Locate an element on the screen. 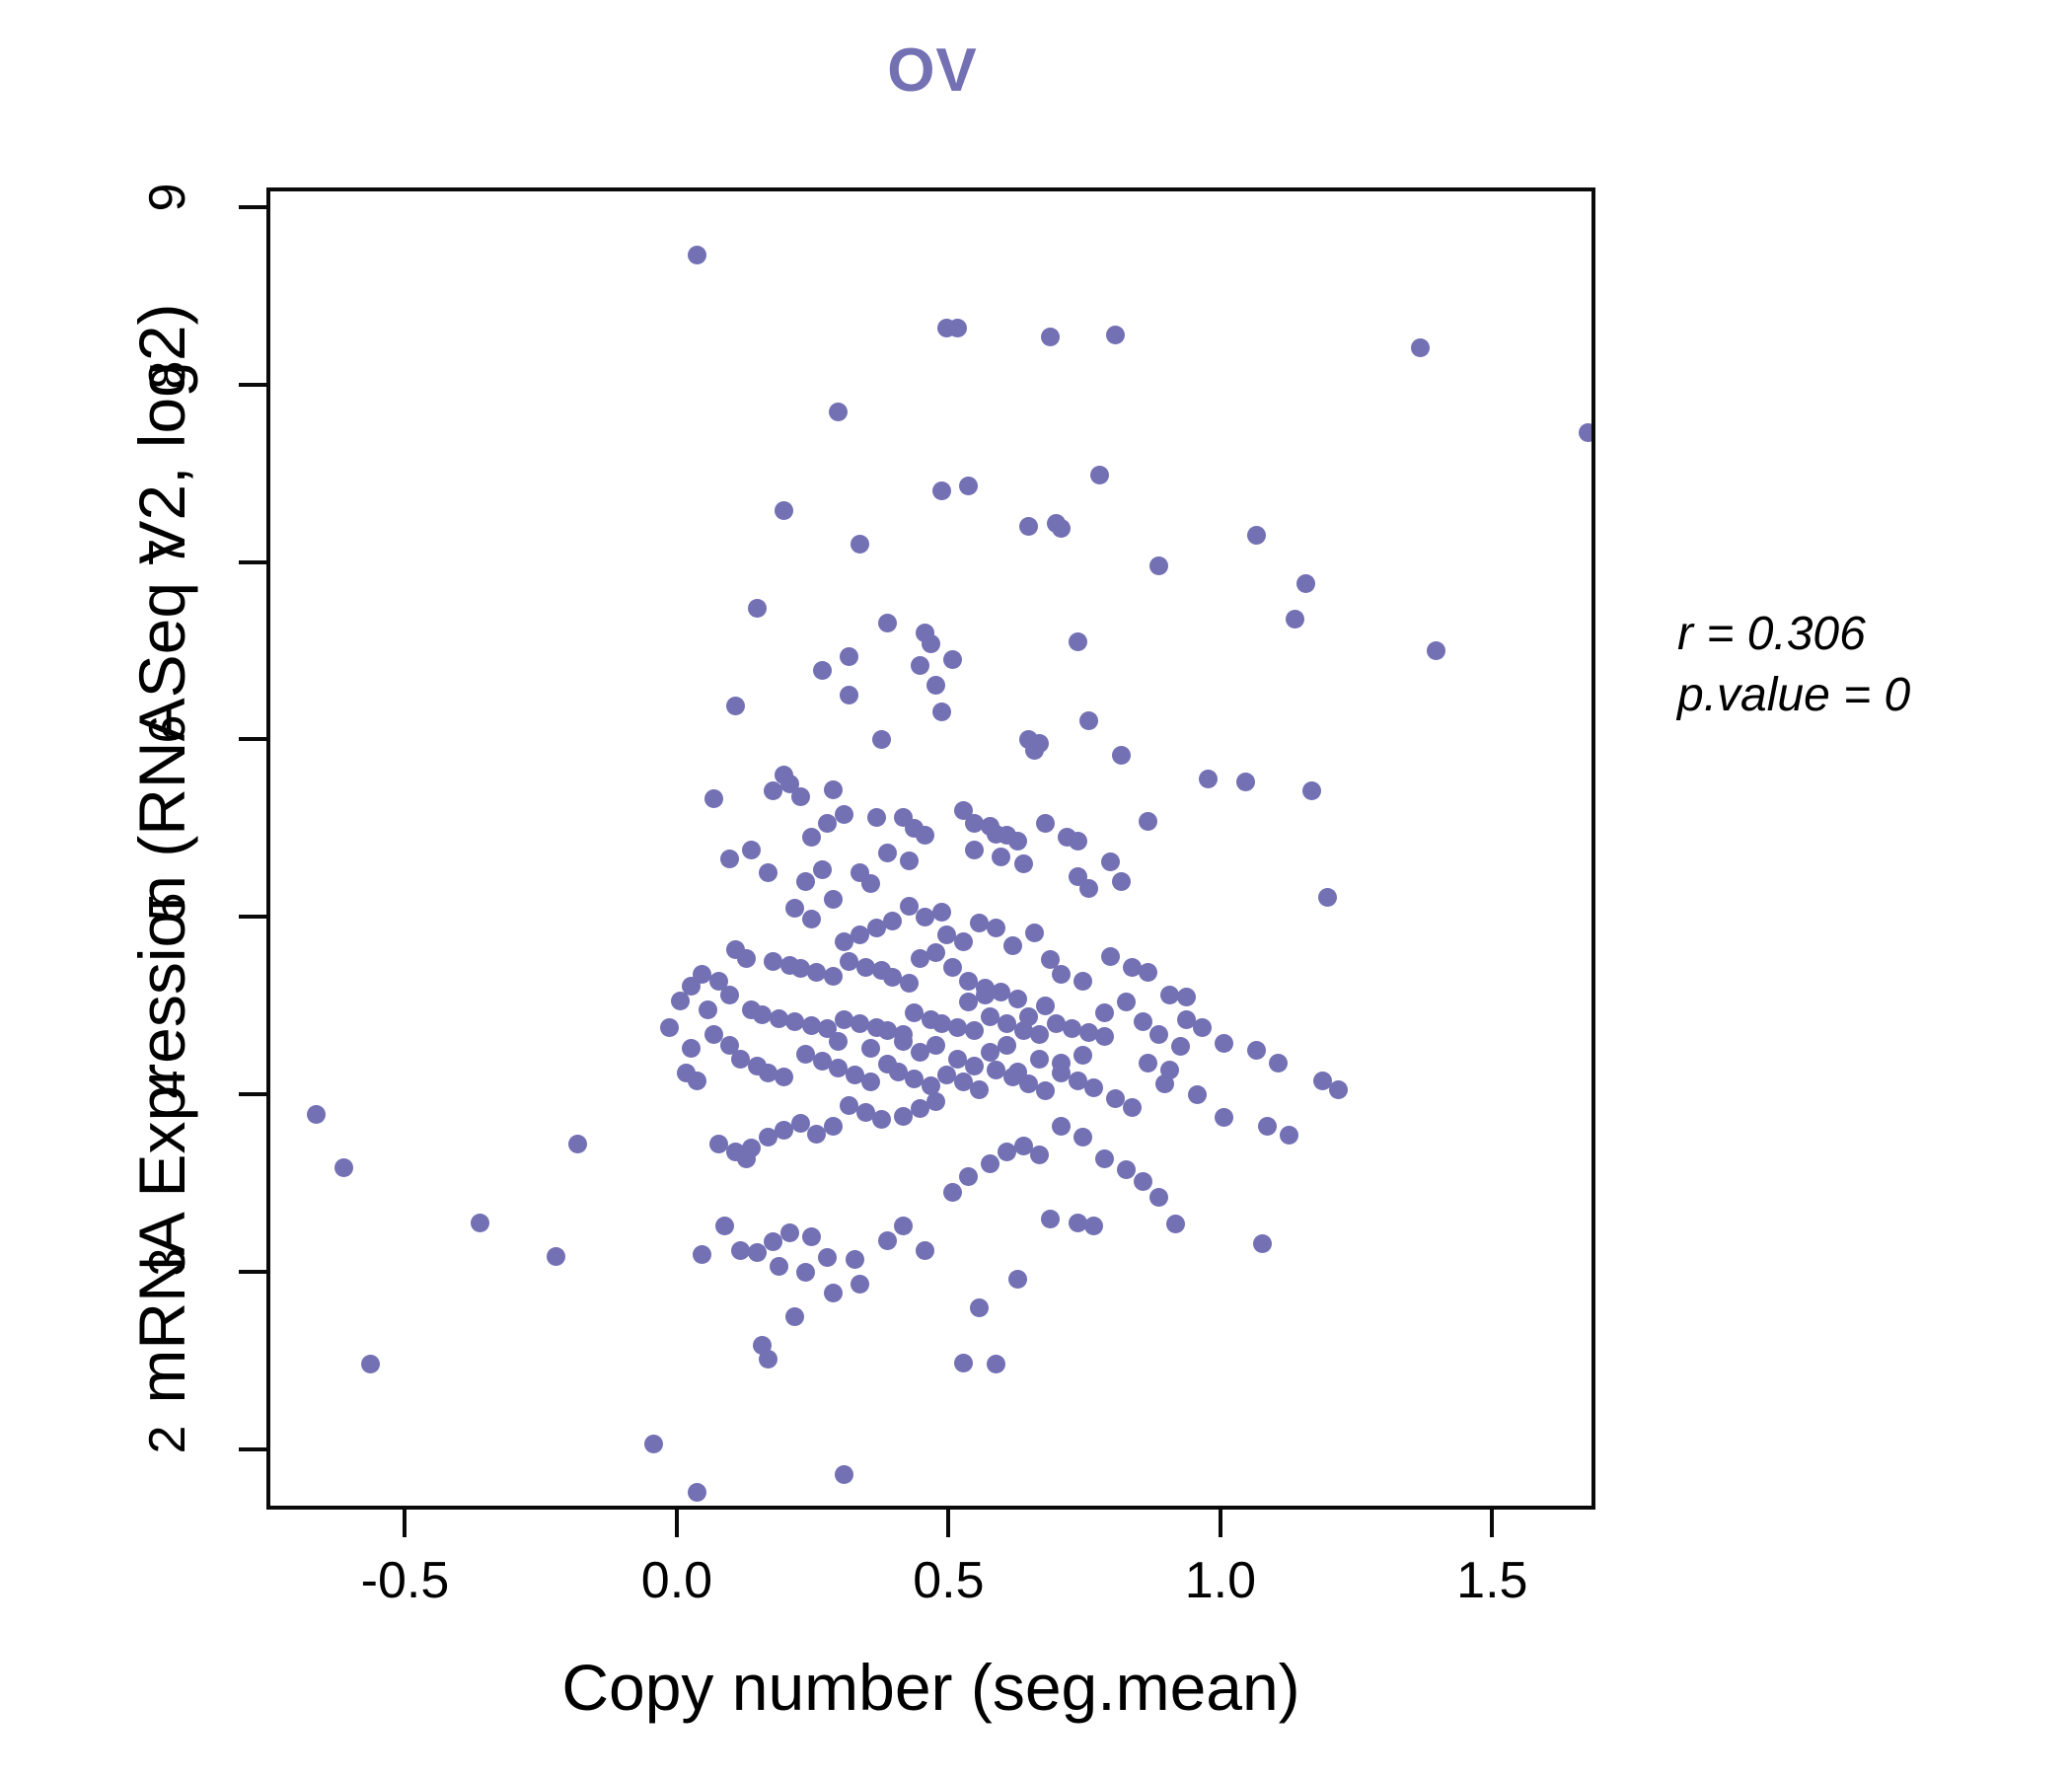 The height and width of the screenshot is (1776, 2072). page-title: OV is located at coordinates (933, 71).